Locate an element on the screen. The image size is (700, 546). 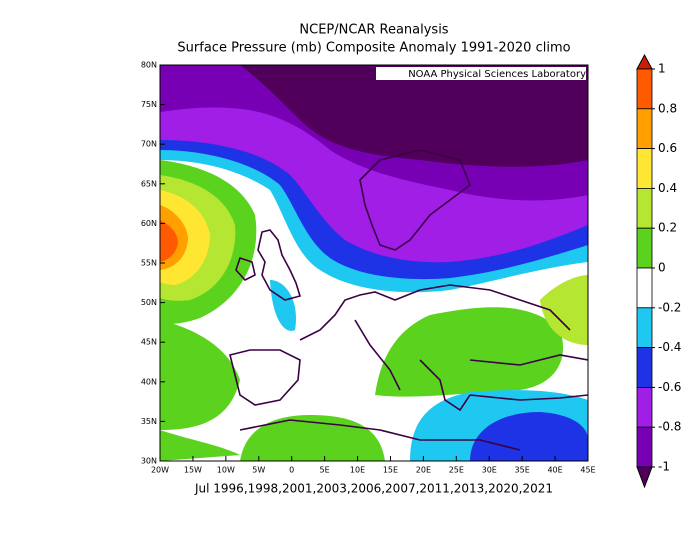
lon-tick-label: 5E is located at coordinates (325, 470).